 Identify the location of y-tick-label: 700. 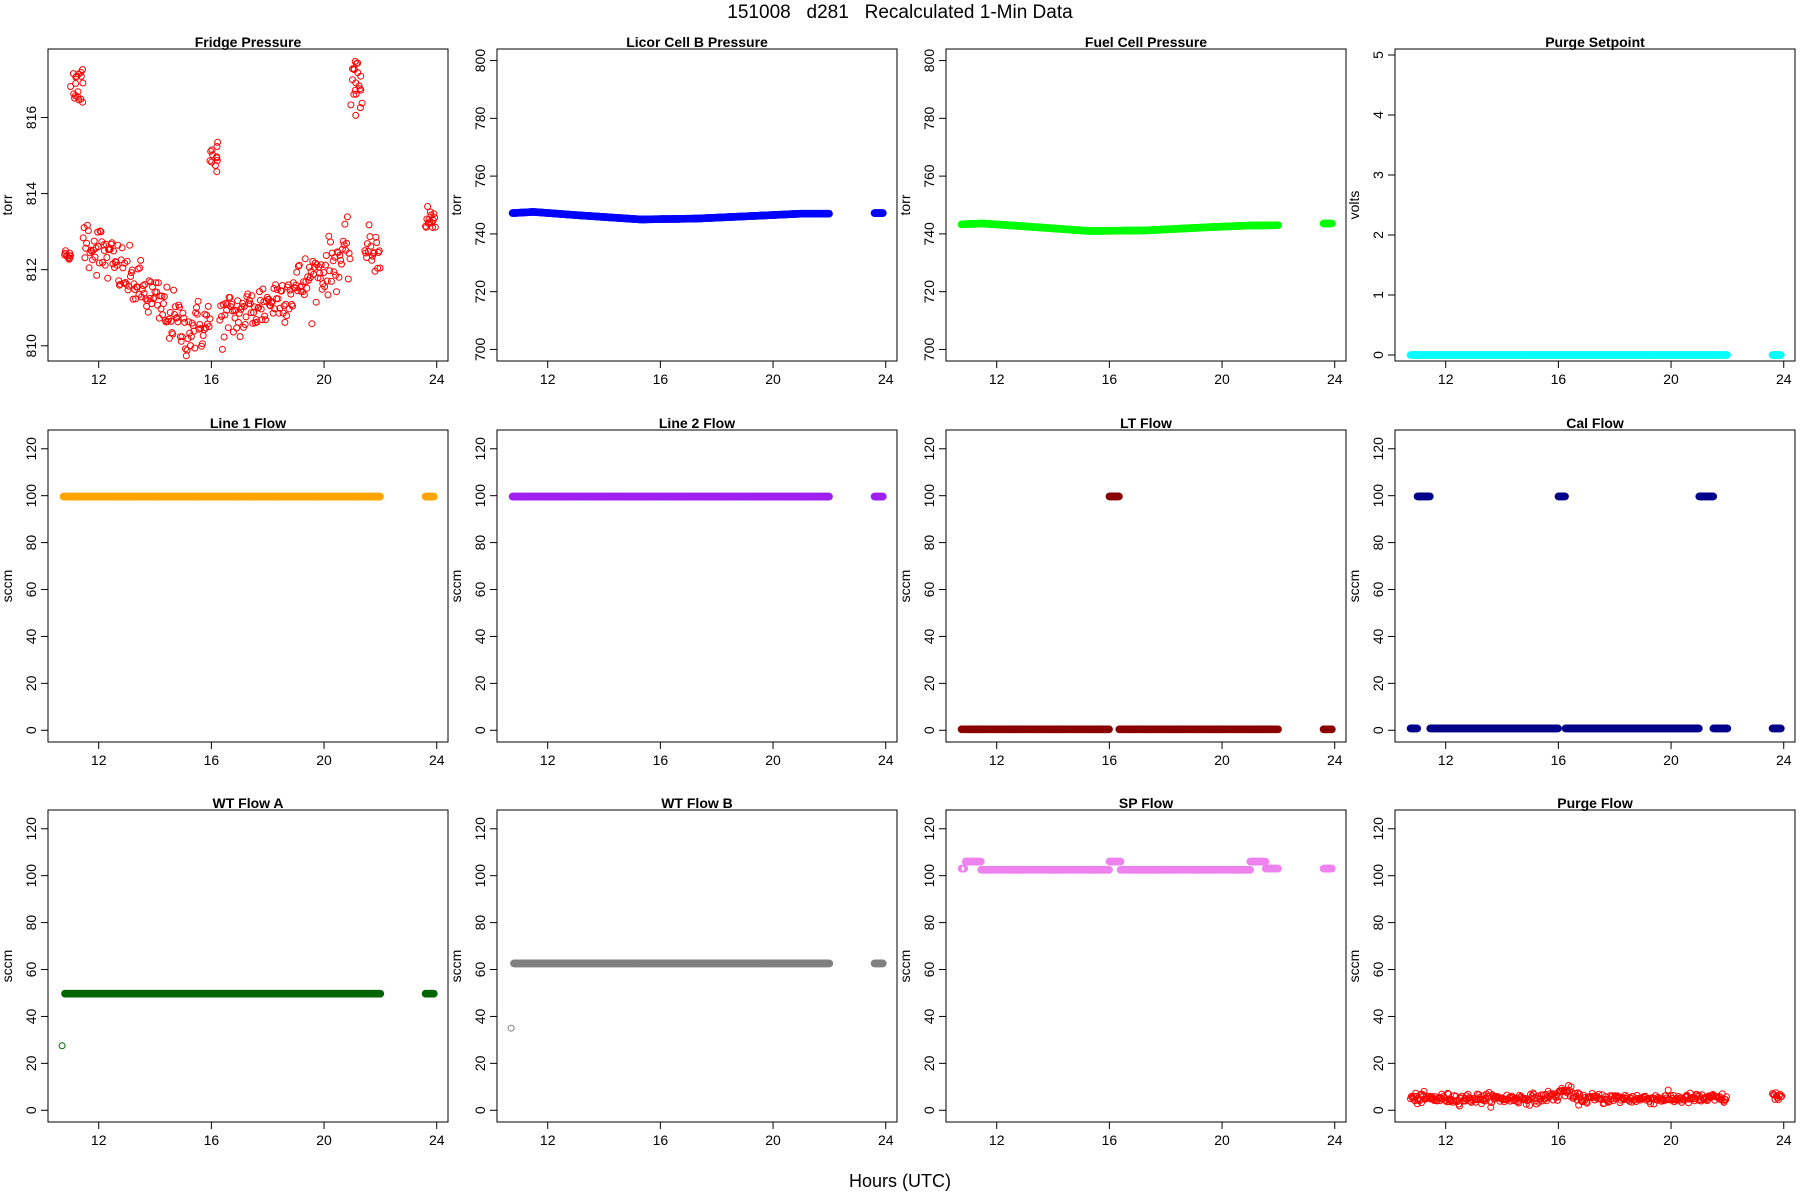
(480, 350).